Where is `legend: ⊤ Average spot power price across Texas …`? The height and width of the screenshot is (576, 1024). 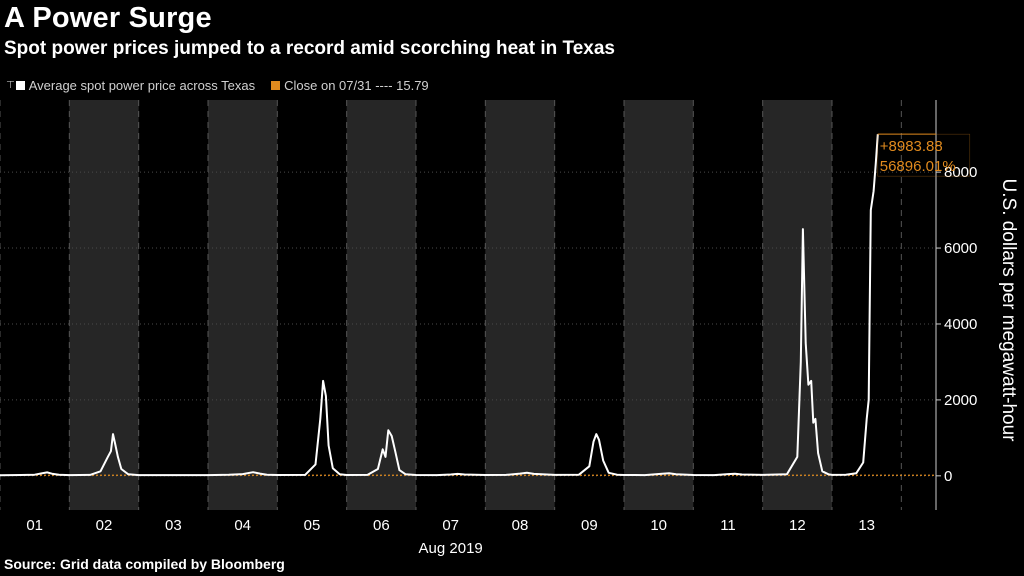
legend: ⊤ Average spot power price across Texas … is located at coordinates (225, 85).